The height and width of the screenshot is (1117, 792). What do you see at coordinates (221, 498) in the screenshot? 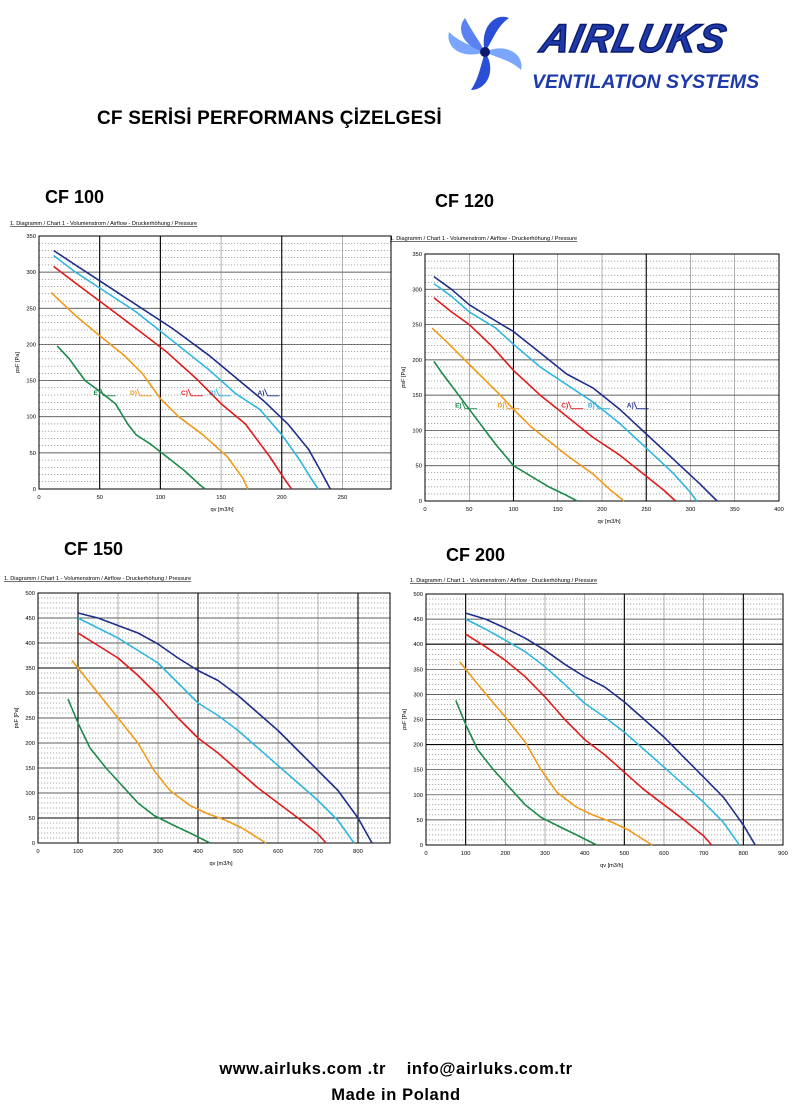
I see `x-tick-label: 150` at bounding box center [221, 498].